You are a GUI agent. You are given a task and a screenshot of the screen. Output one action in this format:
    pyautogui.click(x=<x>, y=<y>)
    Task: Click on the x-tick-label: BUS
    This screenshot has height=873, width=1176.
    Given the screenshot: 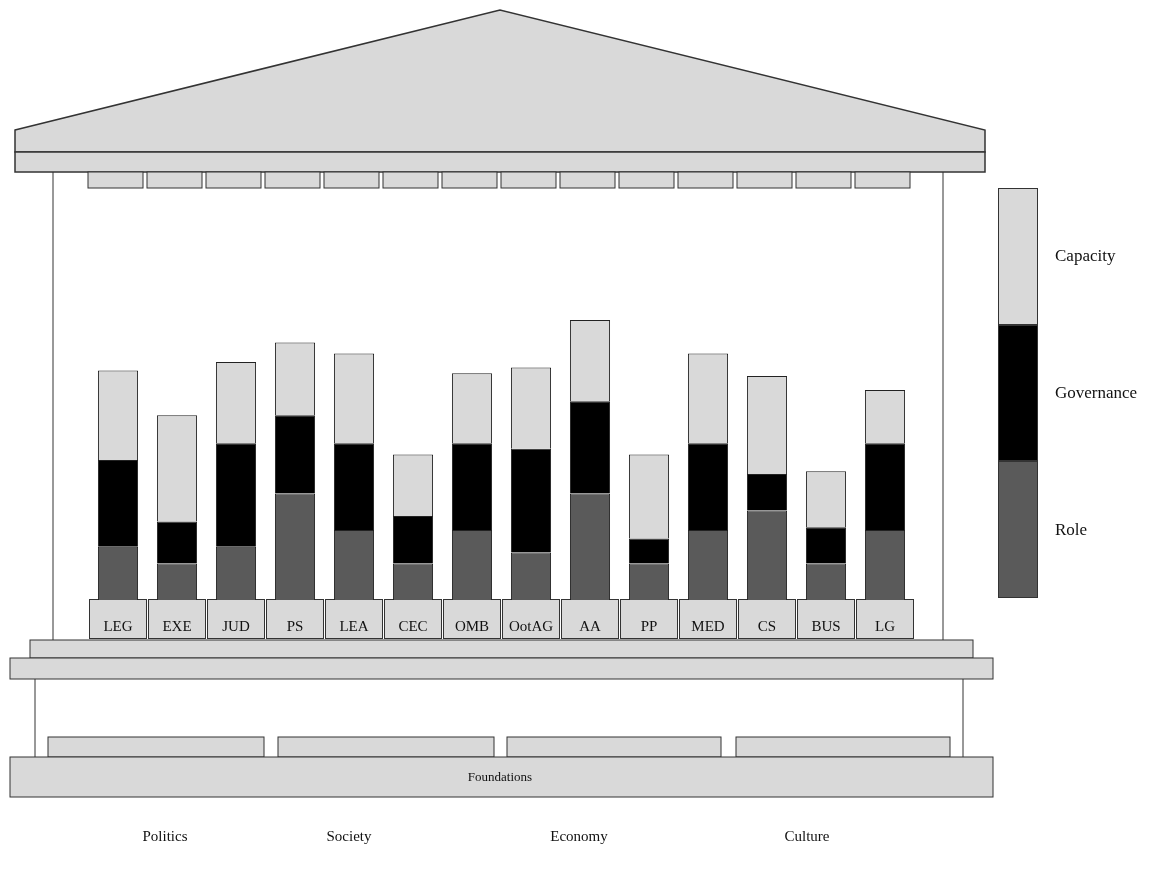 What is the action you would take?
    pyautogui.click(x=826, y=625)
    